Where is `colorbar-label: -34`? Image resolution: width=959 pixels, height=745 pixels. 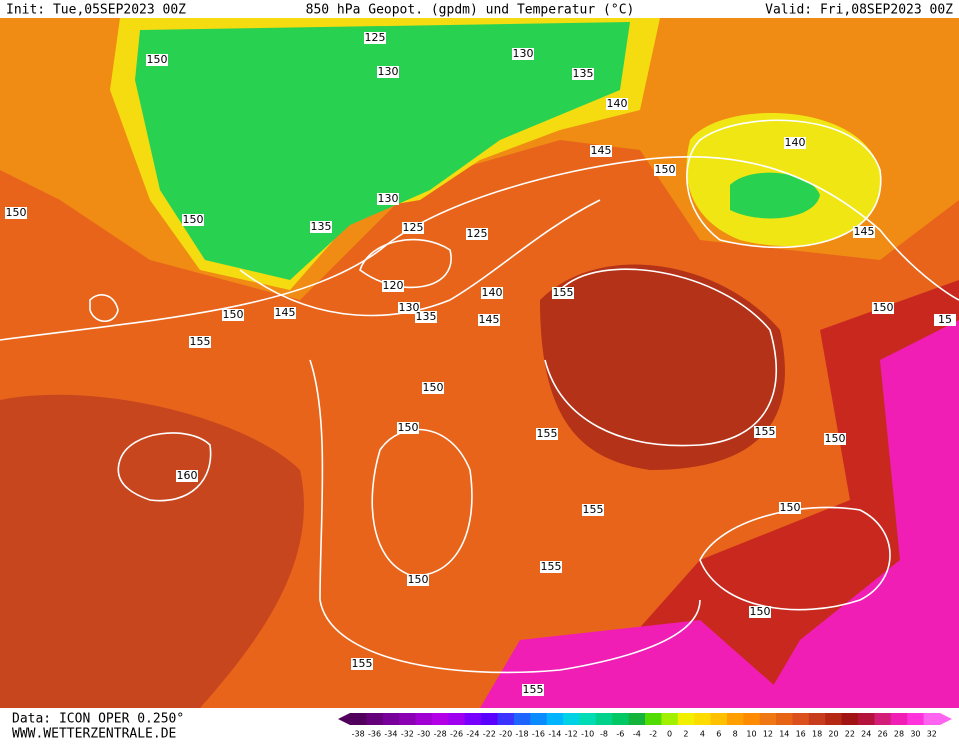 colorbar-label: -34 is located at coordinates (390, 734).